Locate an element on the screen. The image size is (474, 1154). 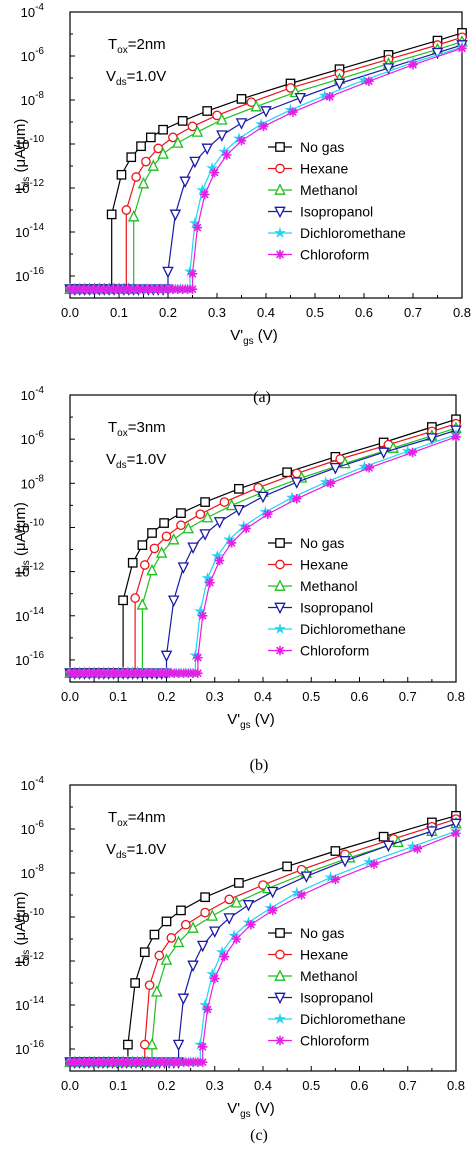
tox-annotation: Tox=3nm is located at coordinates (137, 429).